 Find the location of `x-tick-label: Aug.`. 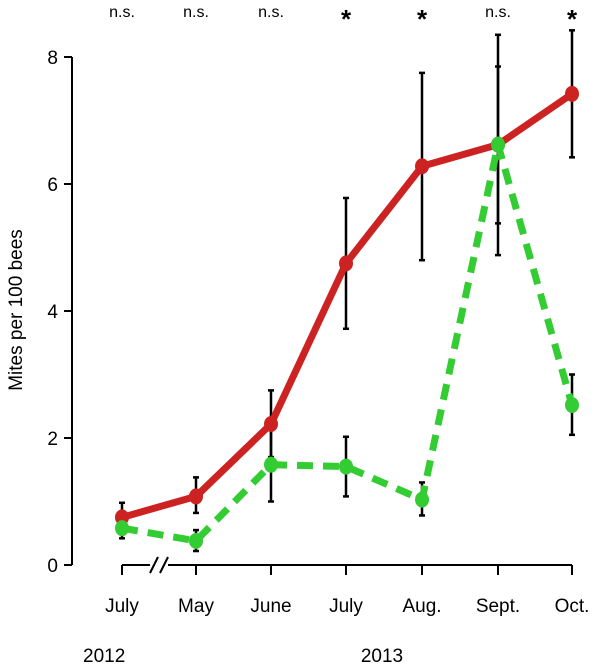

x-tick-label: Aug. is located at coordinates (421, 606).